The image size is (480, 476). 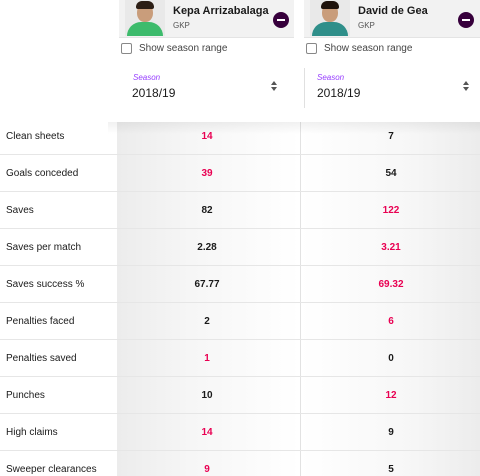 What do you see at coordinates (206, 19) in the screenshot?
I see `player-card-kepa: Kepa Arrizabalaga GKP` at bounding box center [206, 19].